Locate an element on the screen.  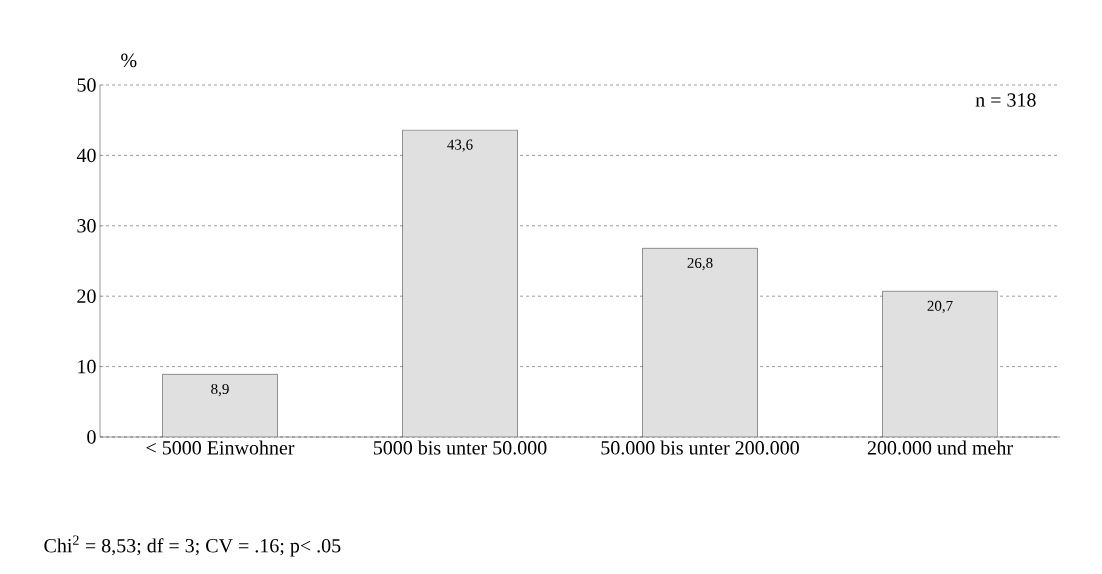
x-tick-label: 50.000 bis unter 200.000 is located at coordinates (700, 447).